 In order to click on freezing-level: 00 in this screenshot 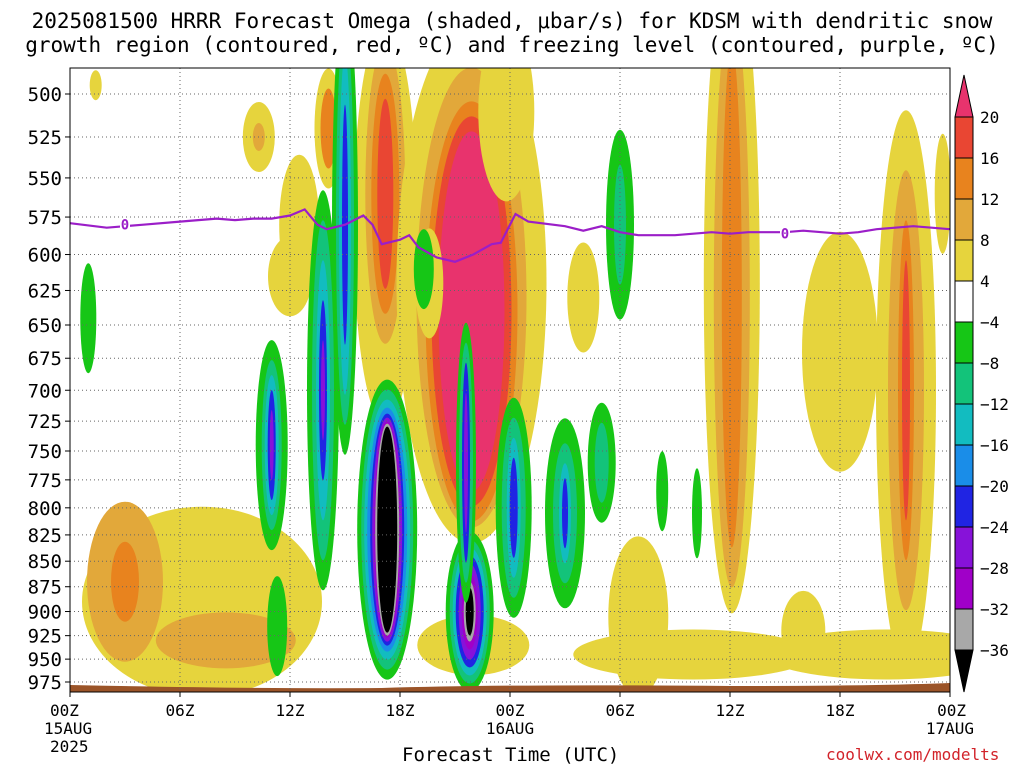, I will do `click(510, 235)`.